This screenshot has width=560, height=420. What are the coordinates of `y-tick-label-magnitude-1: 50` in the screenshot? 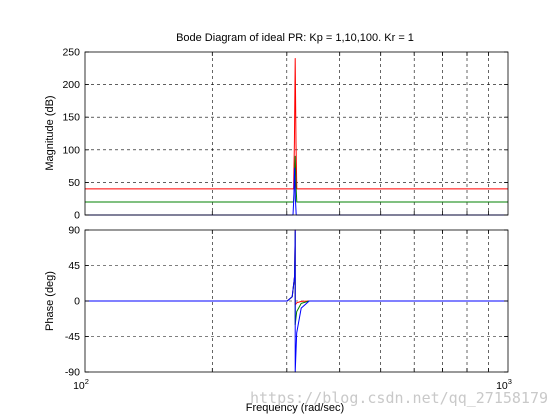 It's located at (74, 183).